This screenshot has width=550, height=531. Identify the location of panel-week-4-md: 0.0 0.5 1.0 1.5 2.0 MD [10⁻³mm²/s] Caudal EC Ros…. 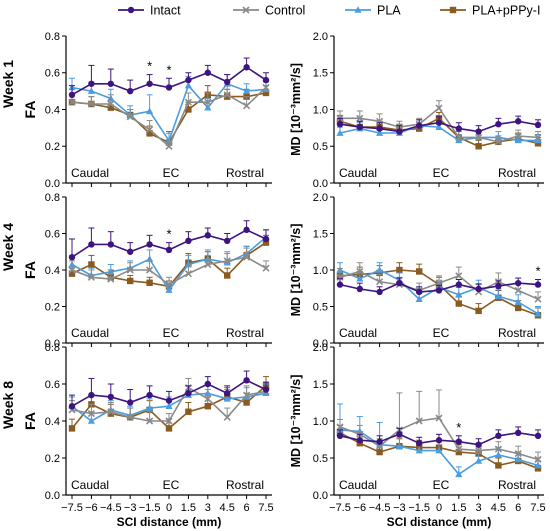
(416, 271).